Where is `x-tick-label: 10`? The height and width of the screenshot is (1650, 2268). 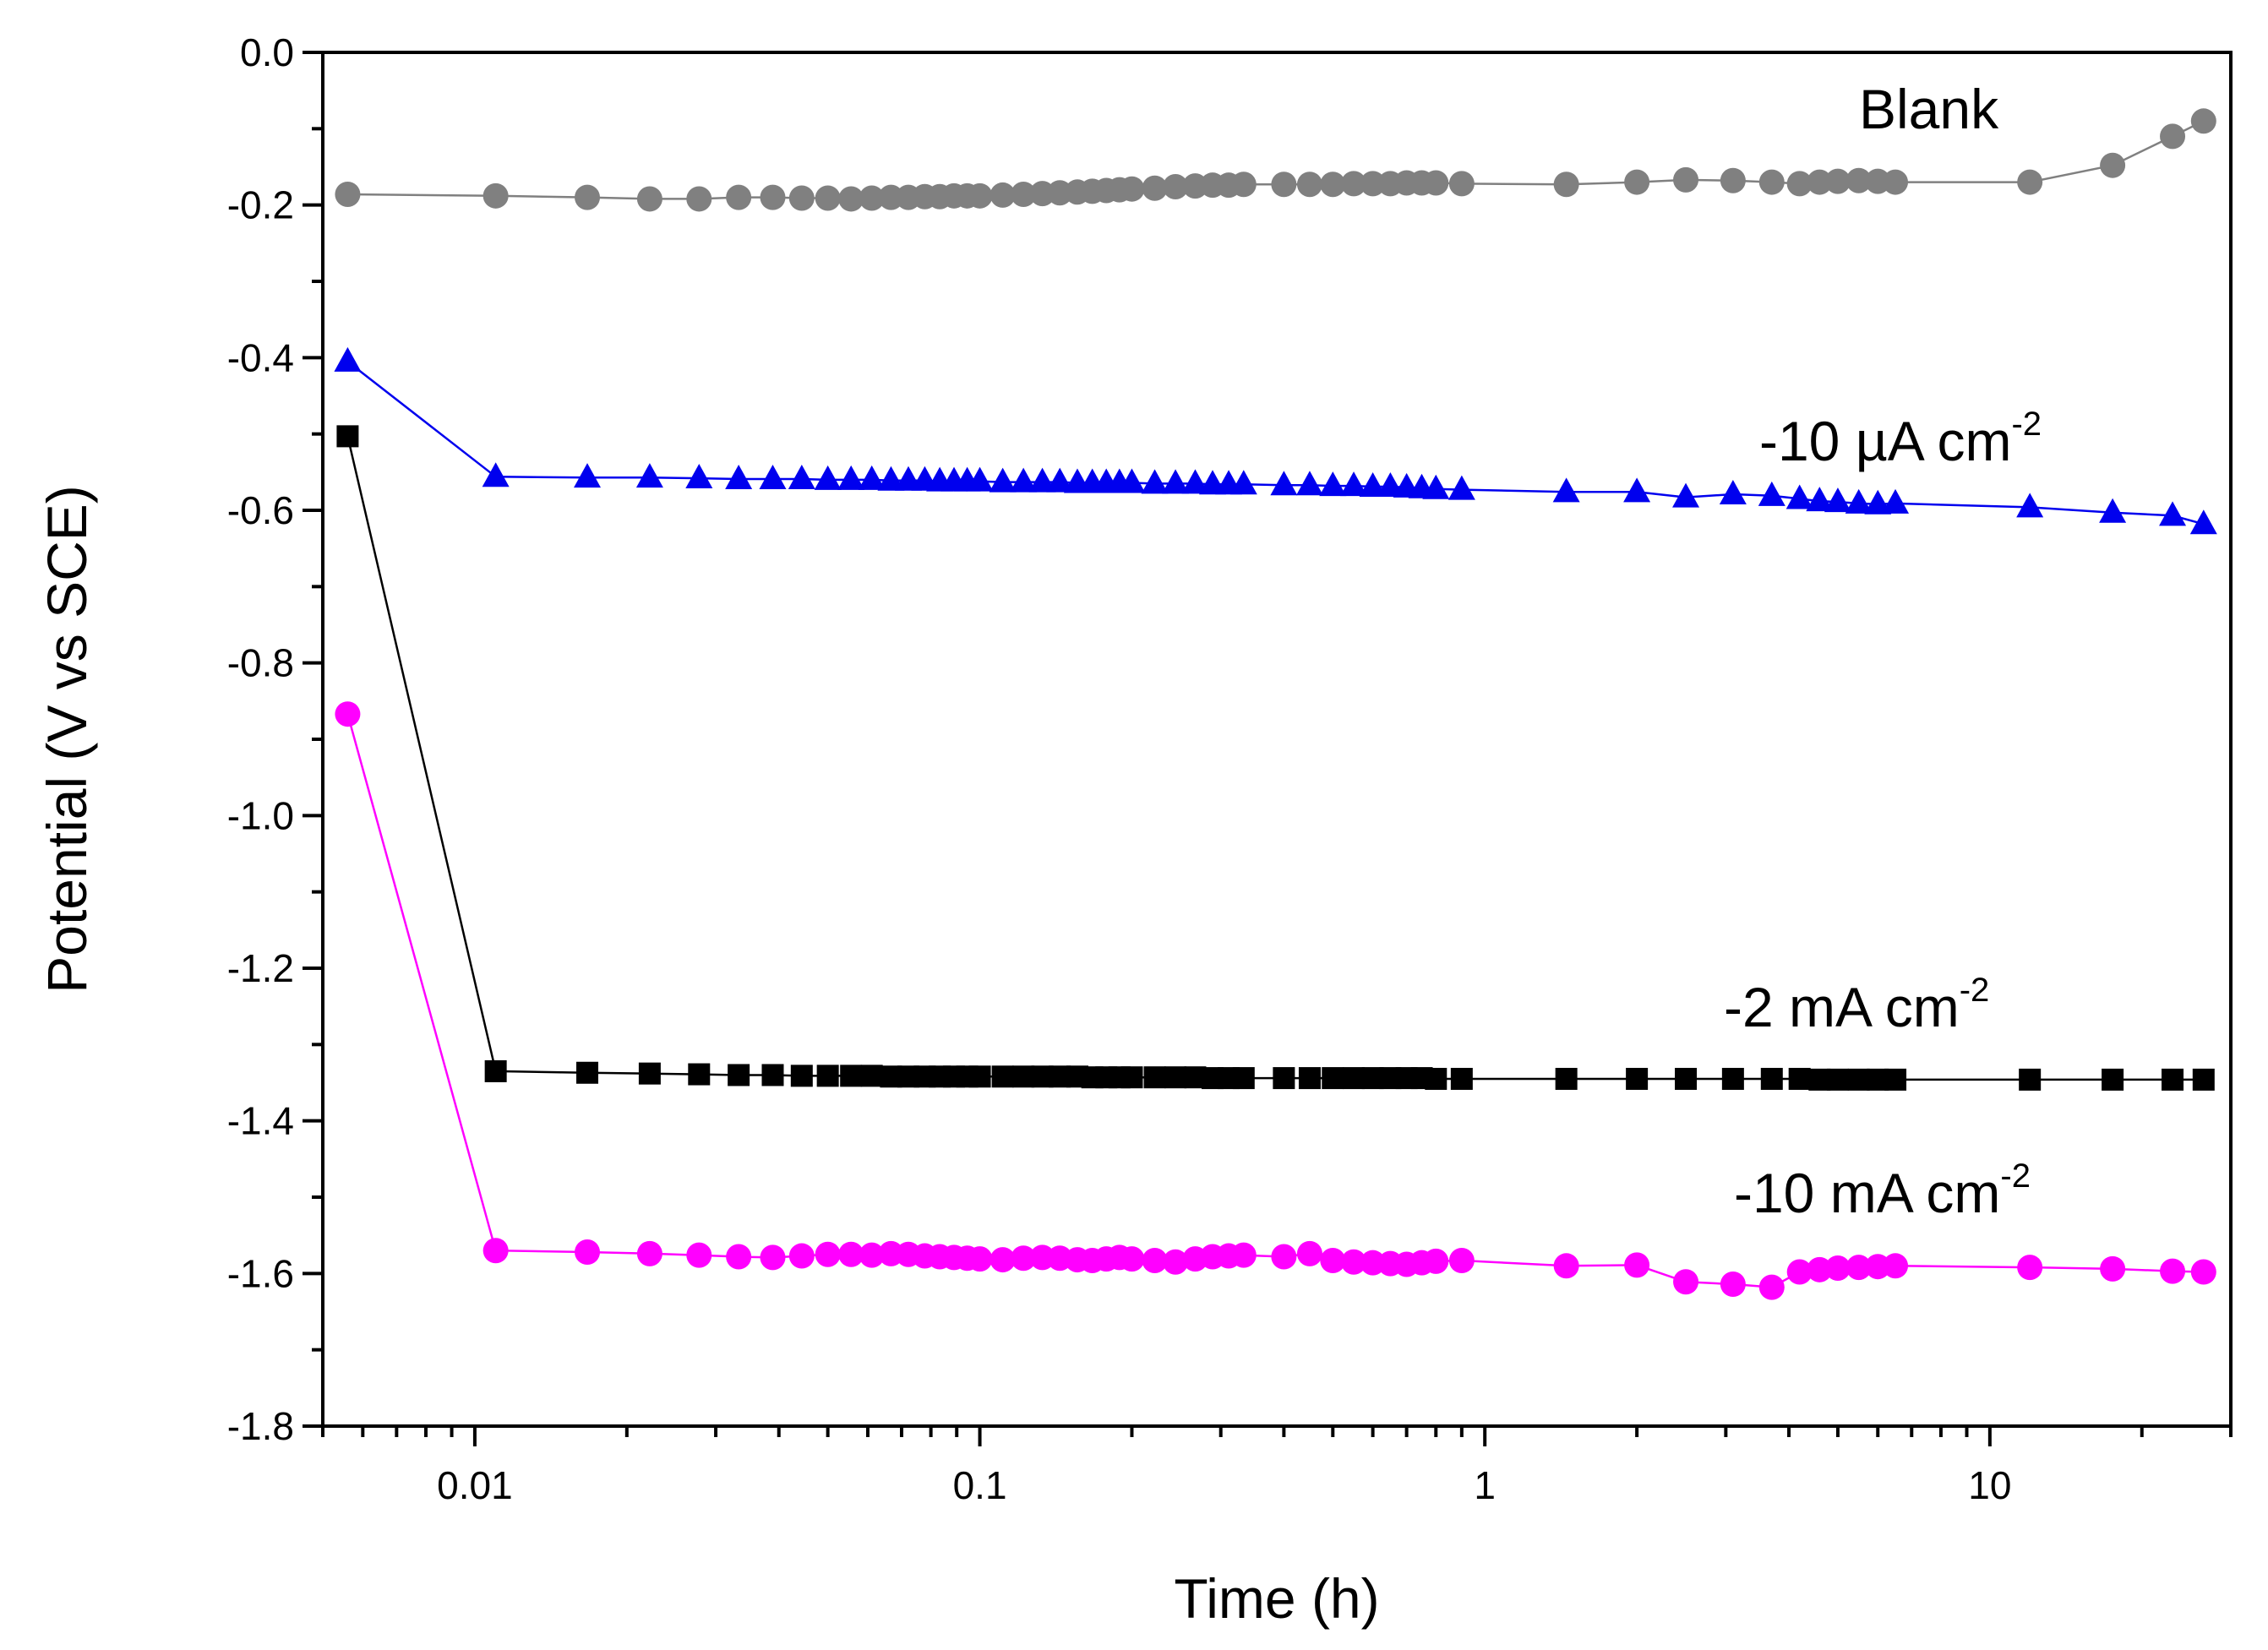 x-tick-label: 10 is located at coordinates (1989, 1485).